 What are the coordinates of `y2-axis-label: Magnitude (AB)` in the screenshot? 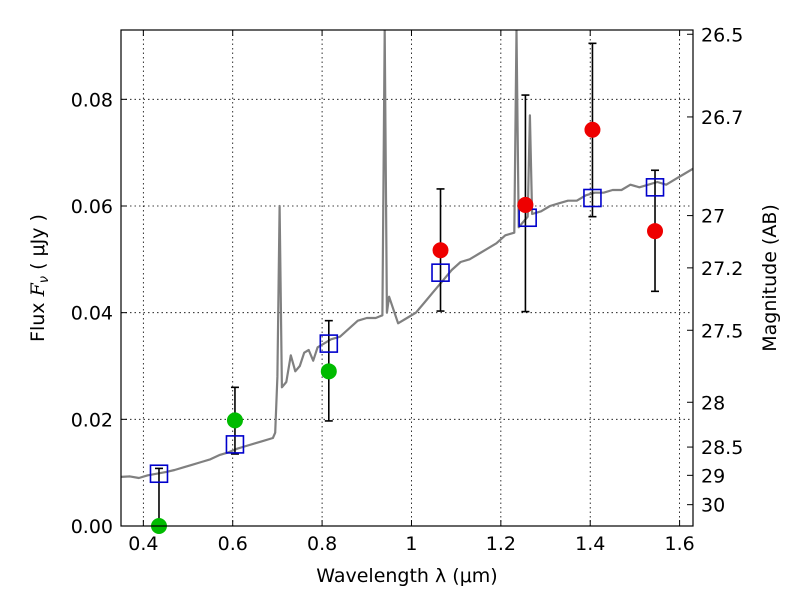 It's located at (770, 278).